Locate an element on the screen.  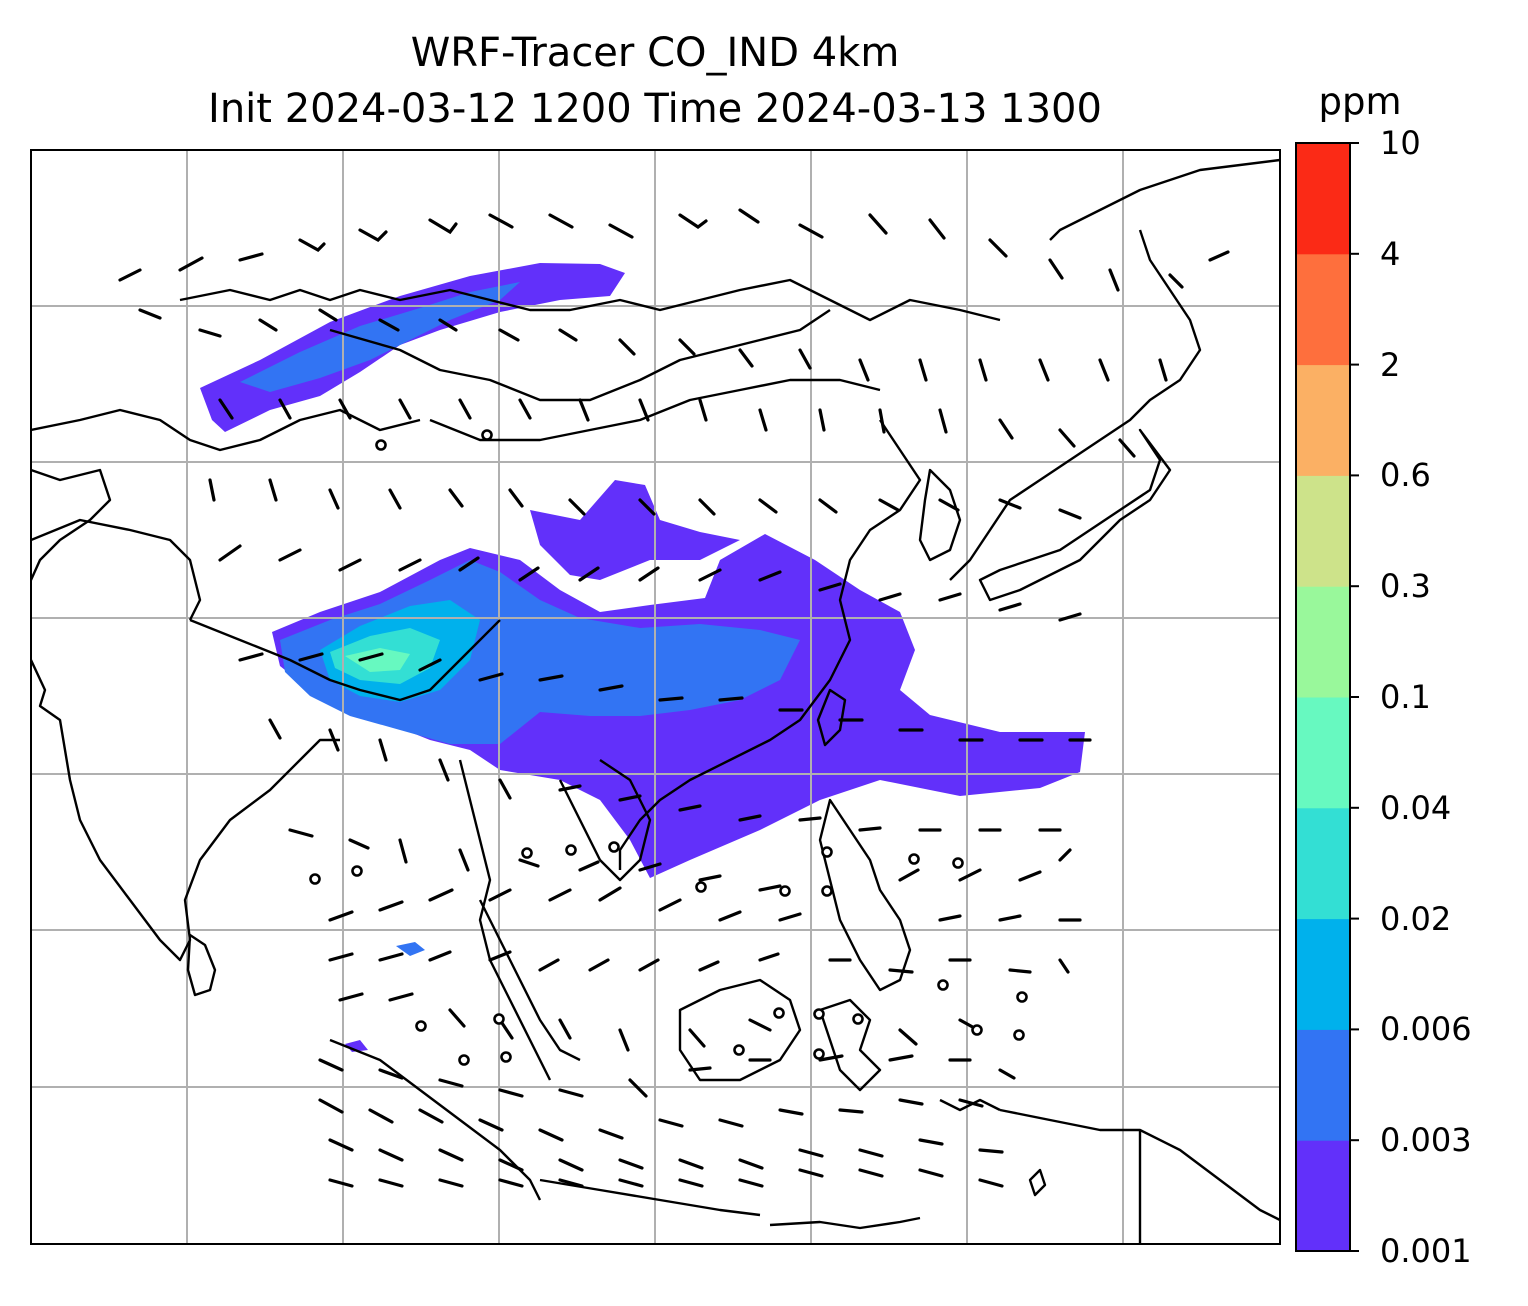
lesser-sunda is located at coordinates (845, 1223).